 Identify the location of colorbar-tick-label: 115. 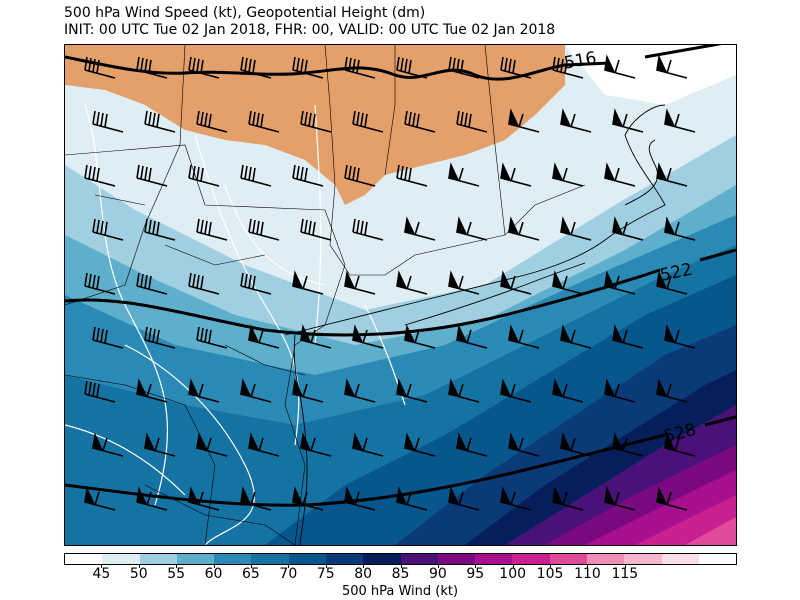
(625, 574).